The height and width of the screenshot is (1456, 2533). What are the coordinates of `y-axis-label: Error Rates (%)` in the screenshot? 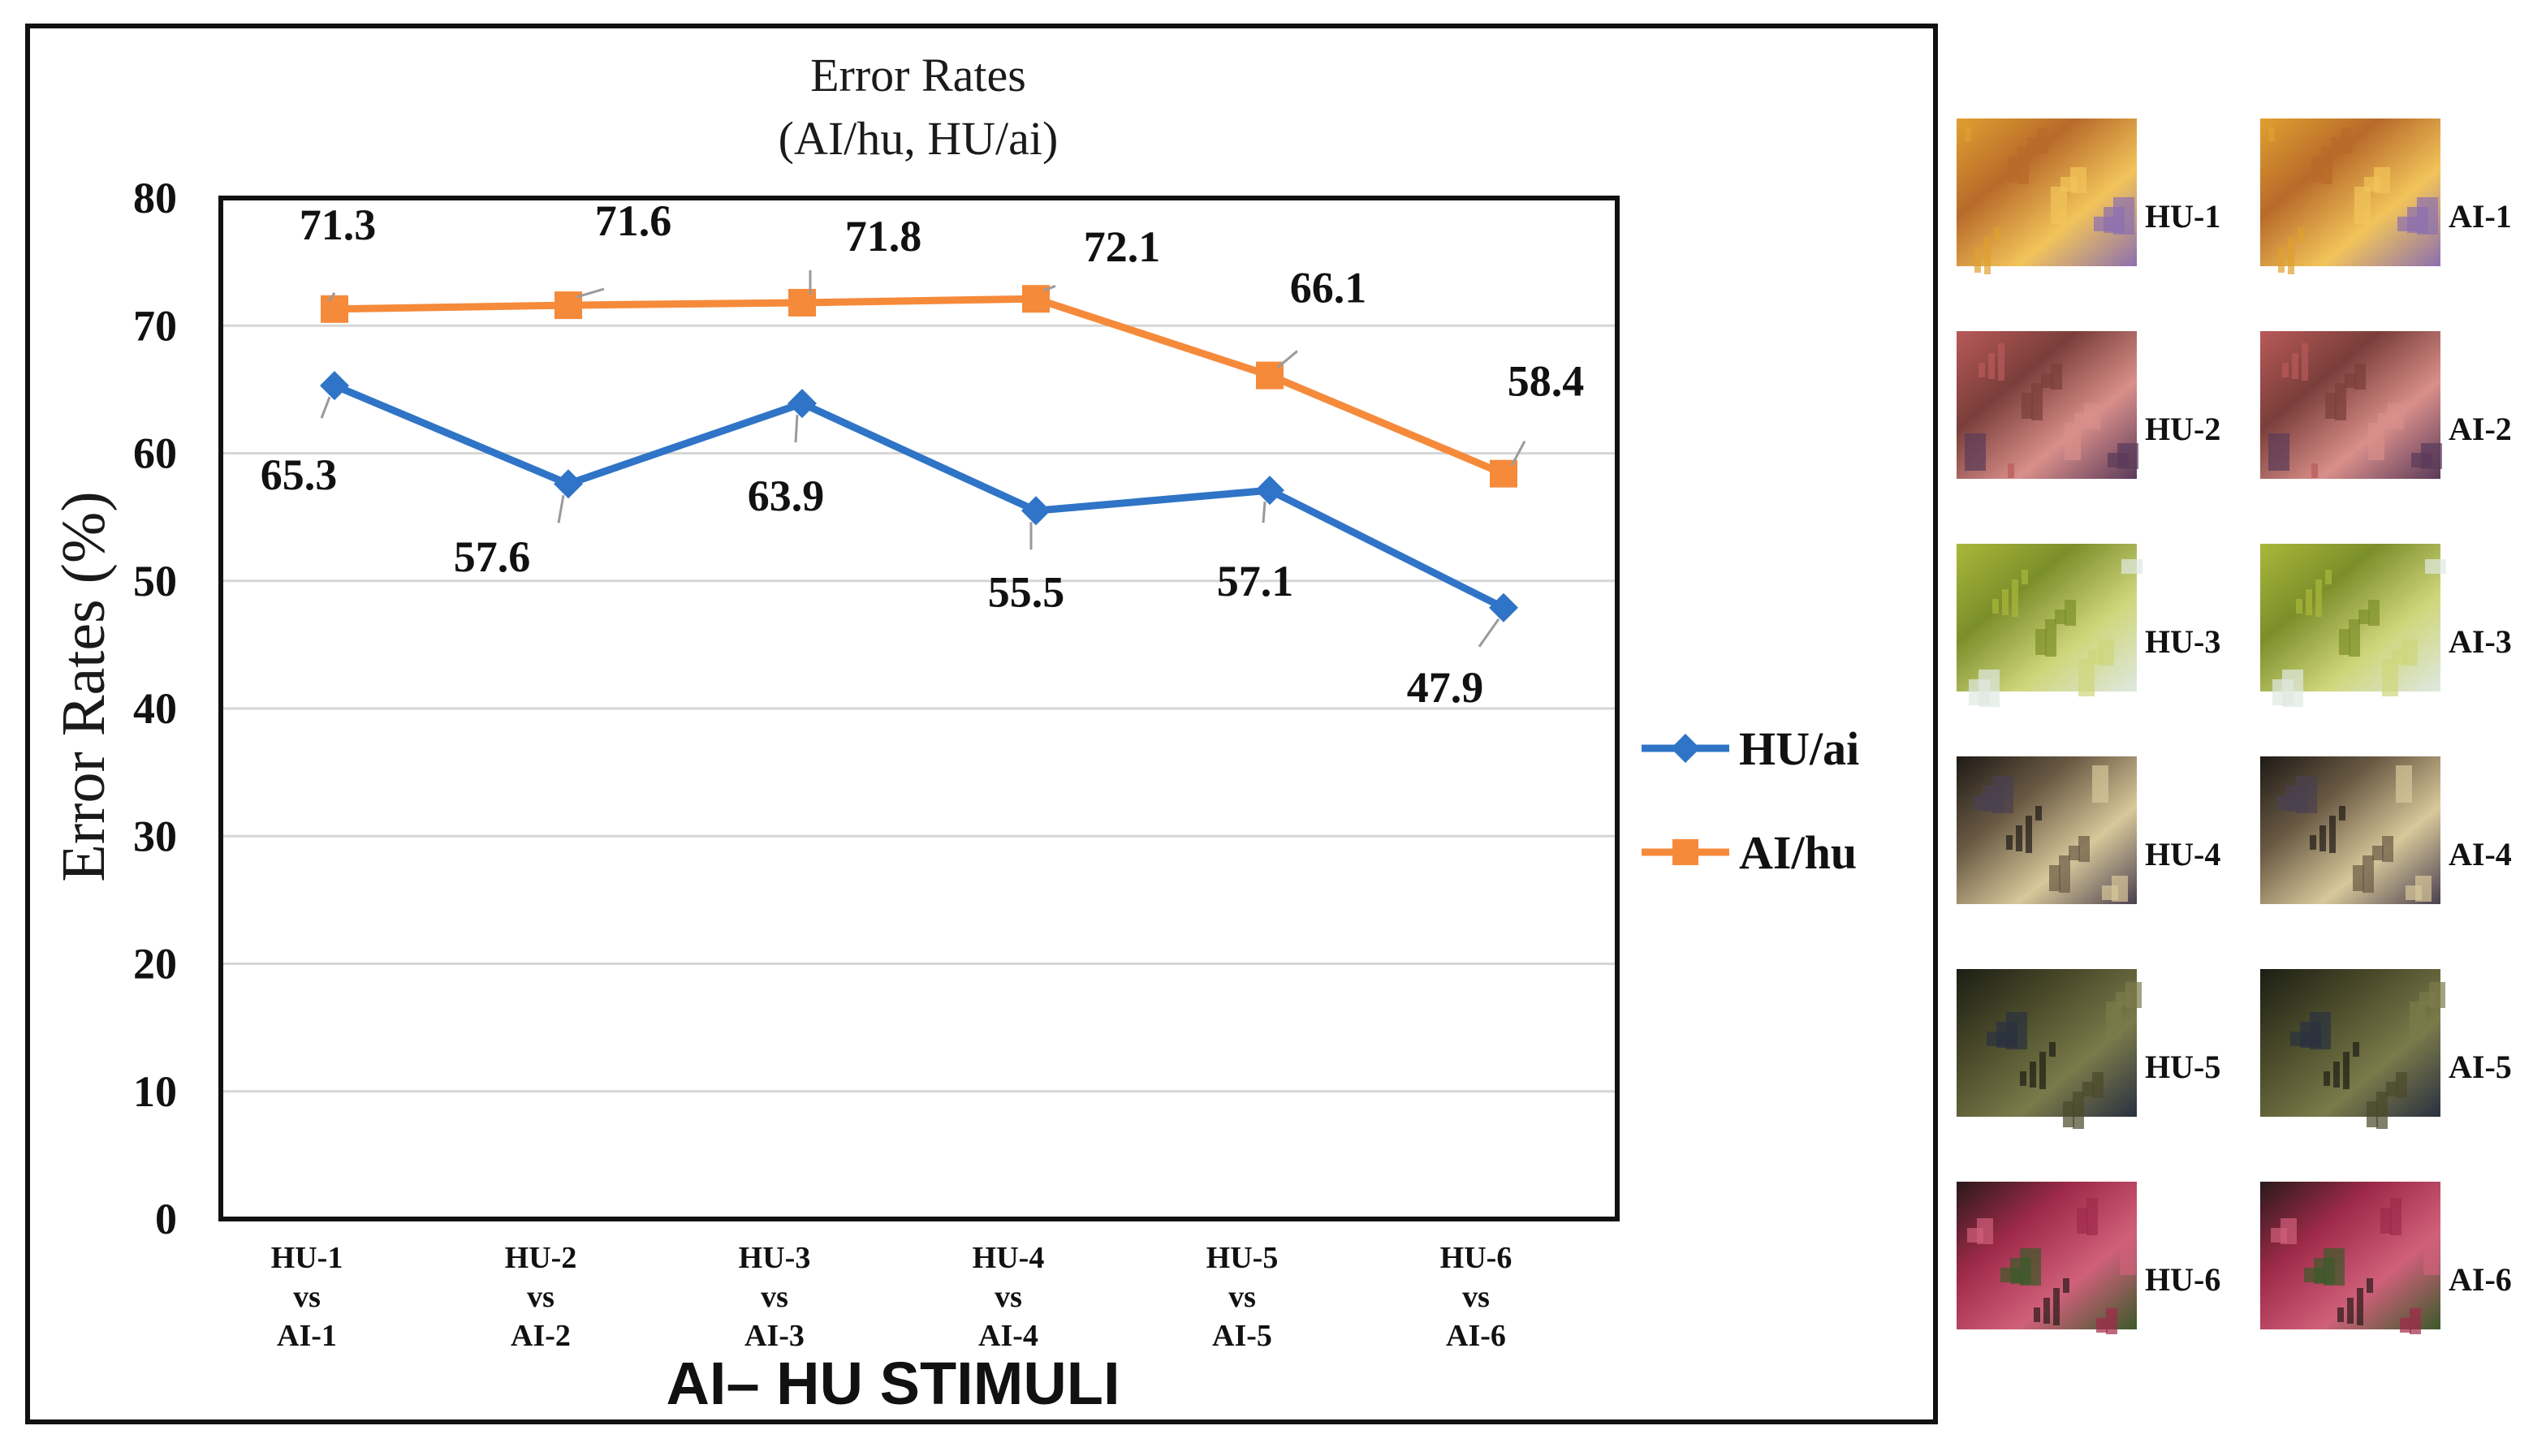 It's located at (84, 686).